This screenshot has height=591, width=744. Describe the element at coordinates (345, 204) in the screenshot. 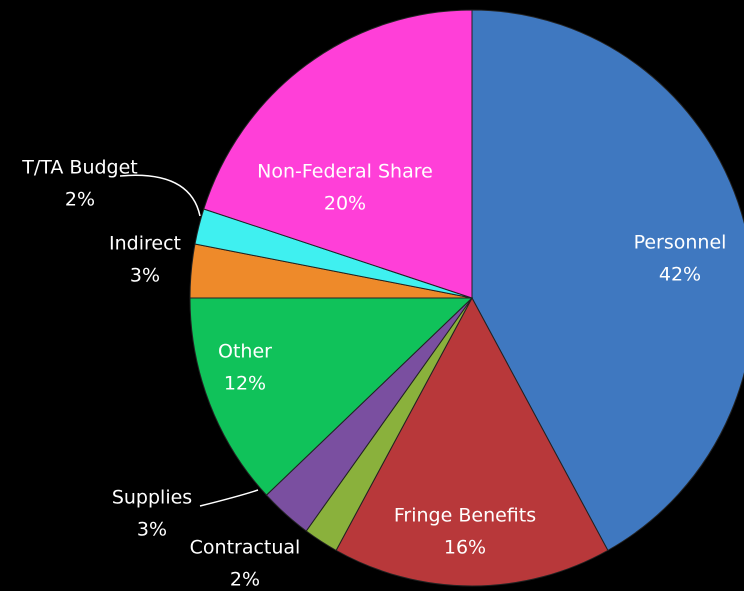

I see `slice-value-label: 20%` at that location.